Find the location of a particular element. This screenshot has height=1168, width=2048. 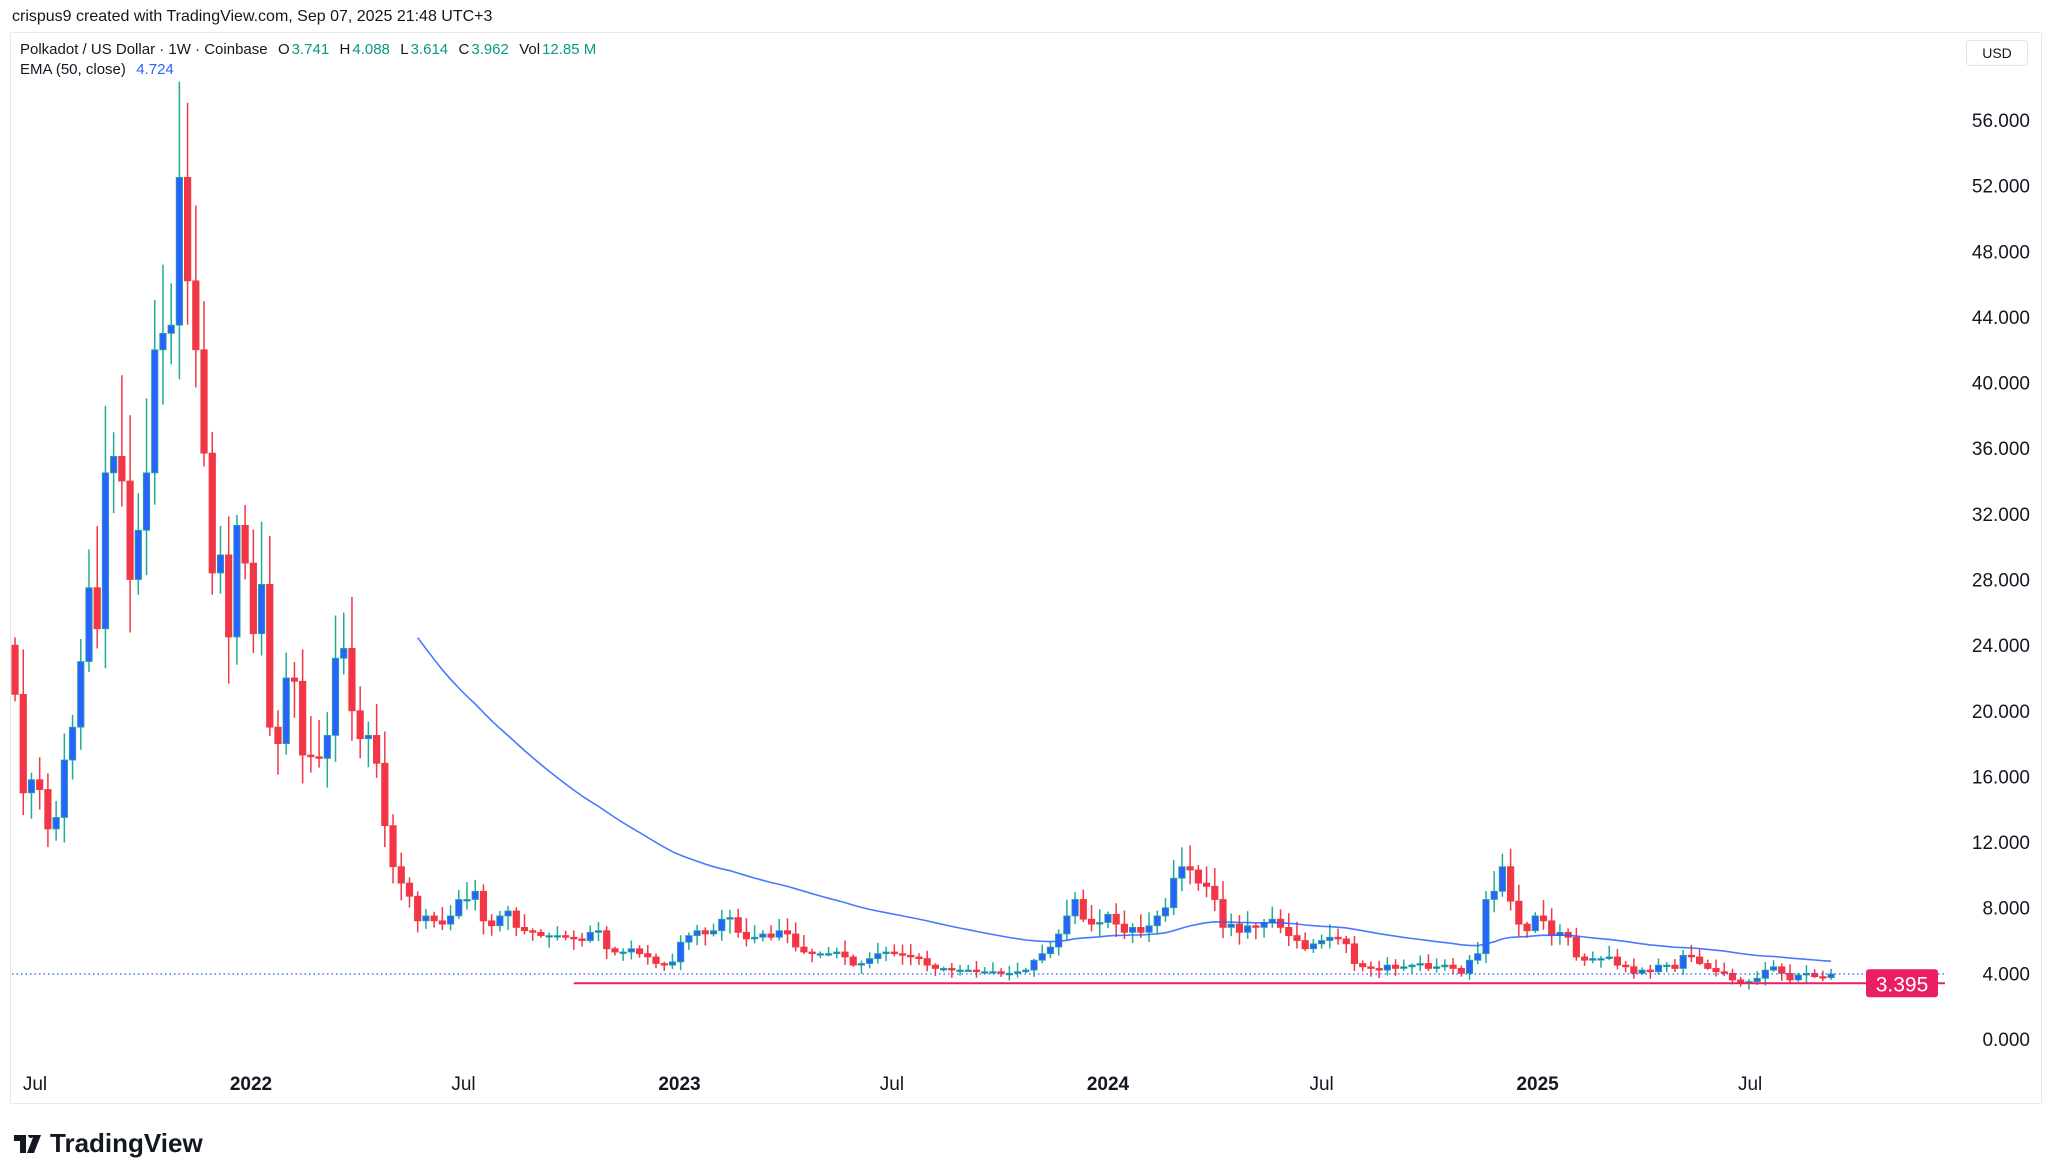

y-tick-label: 56.000 is located at coordinates (2001, 121).